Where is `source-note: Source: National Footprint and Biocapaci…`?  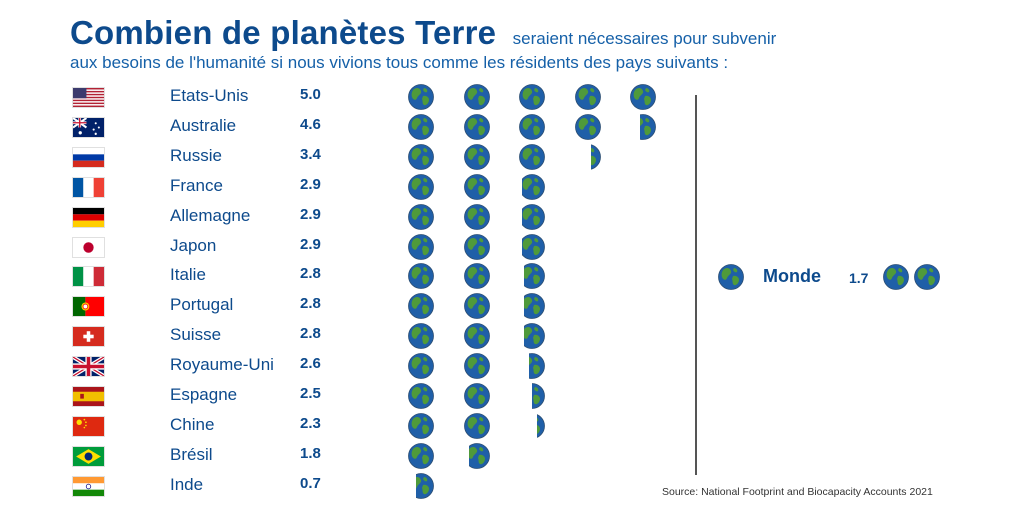
source-note: Source: National Footprint and Biocapaci… is located at coordinates (797, 492).